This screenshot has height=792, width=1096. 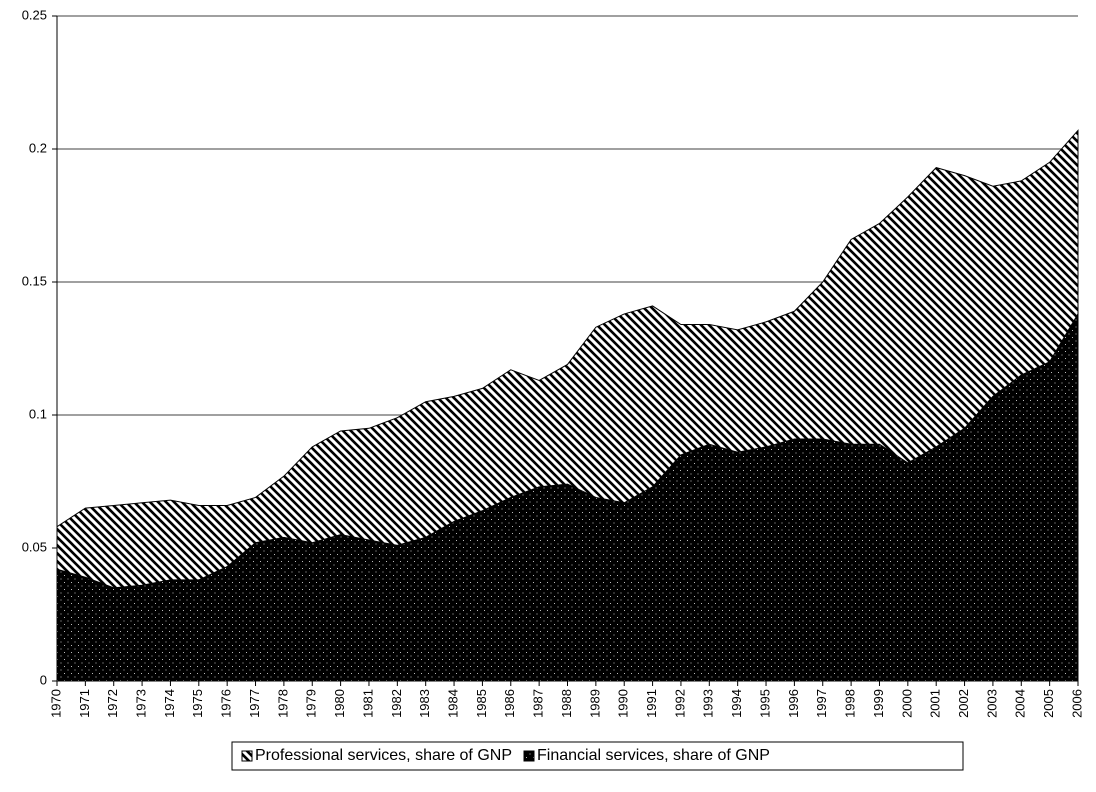 I want to click on x-tick-label: 1993, so click(x=708, y=703).